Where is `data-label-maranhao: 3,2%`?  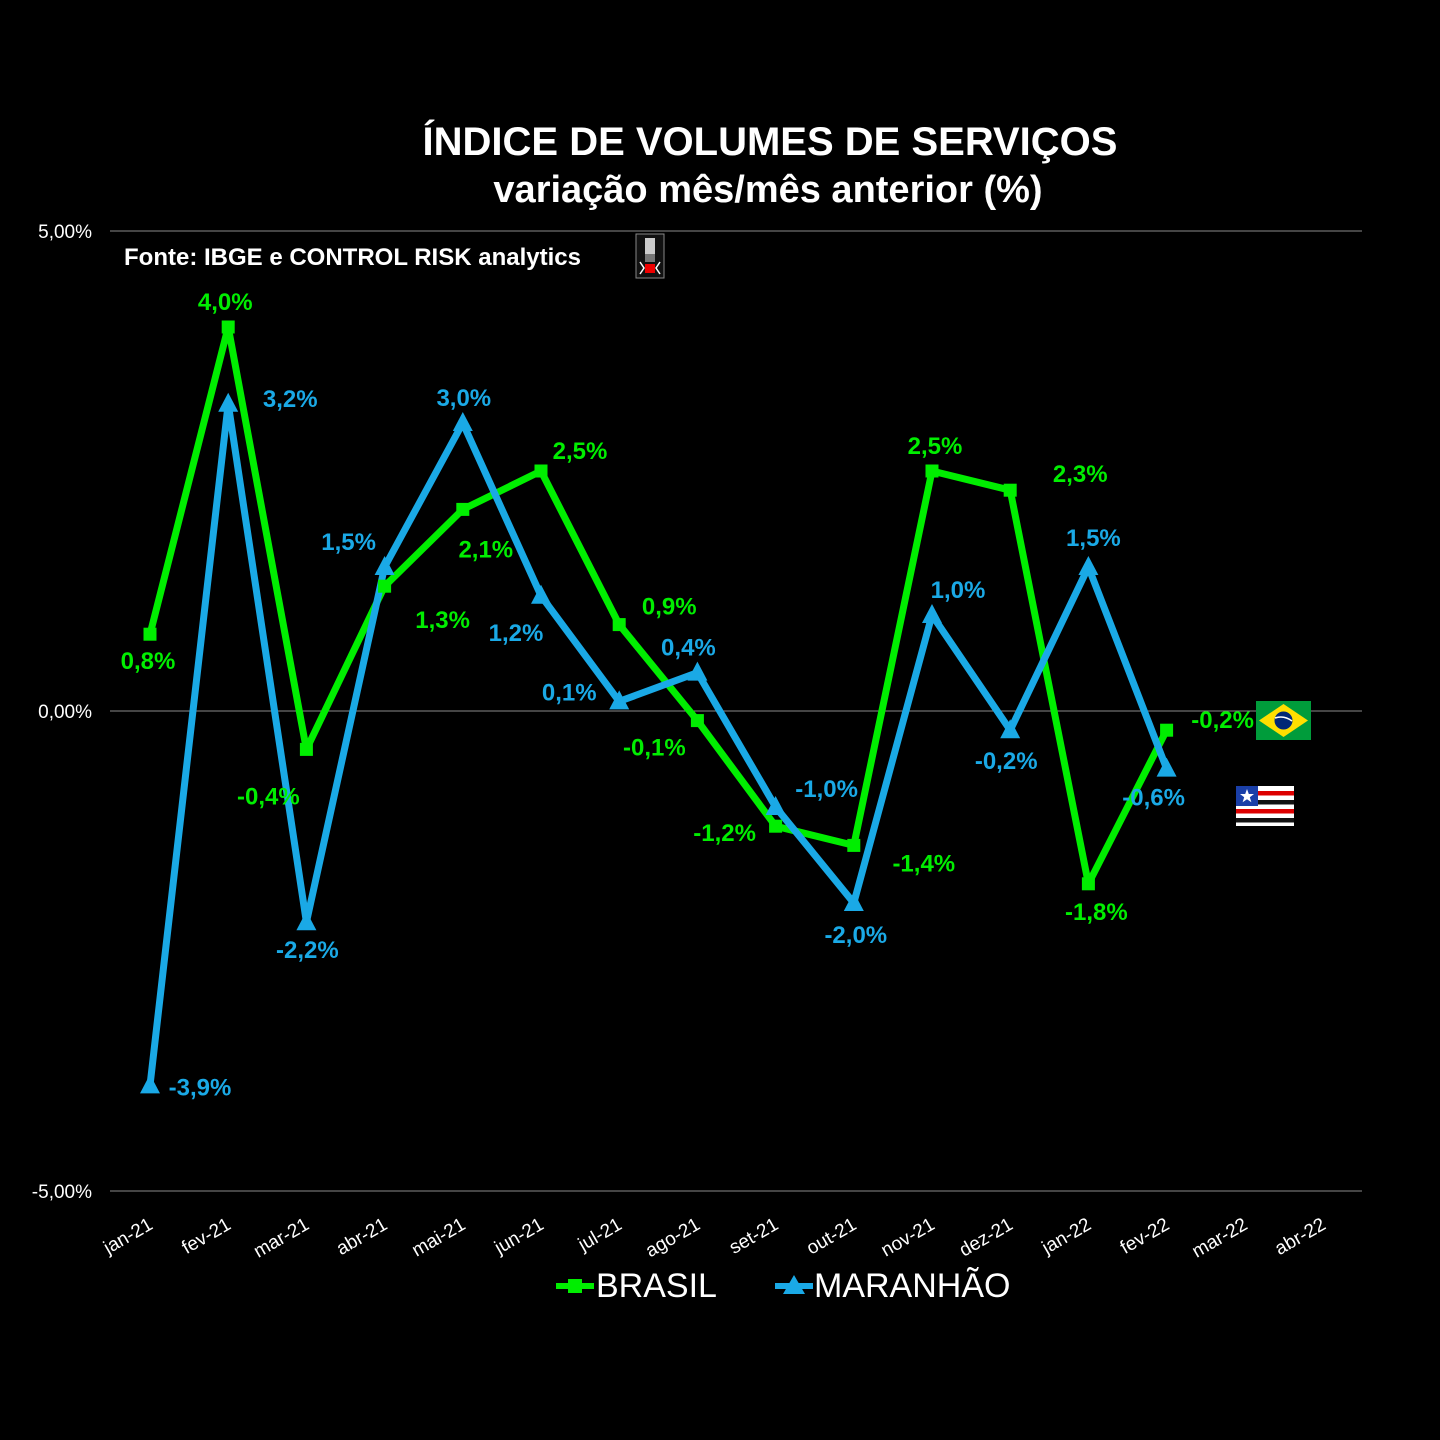 data-label-maranhao: 3,2% is located at coordinates (290, 399).